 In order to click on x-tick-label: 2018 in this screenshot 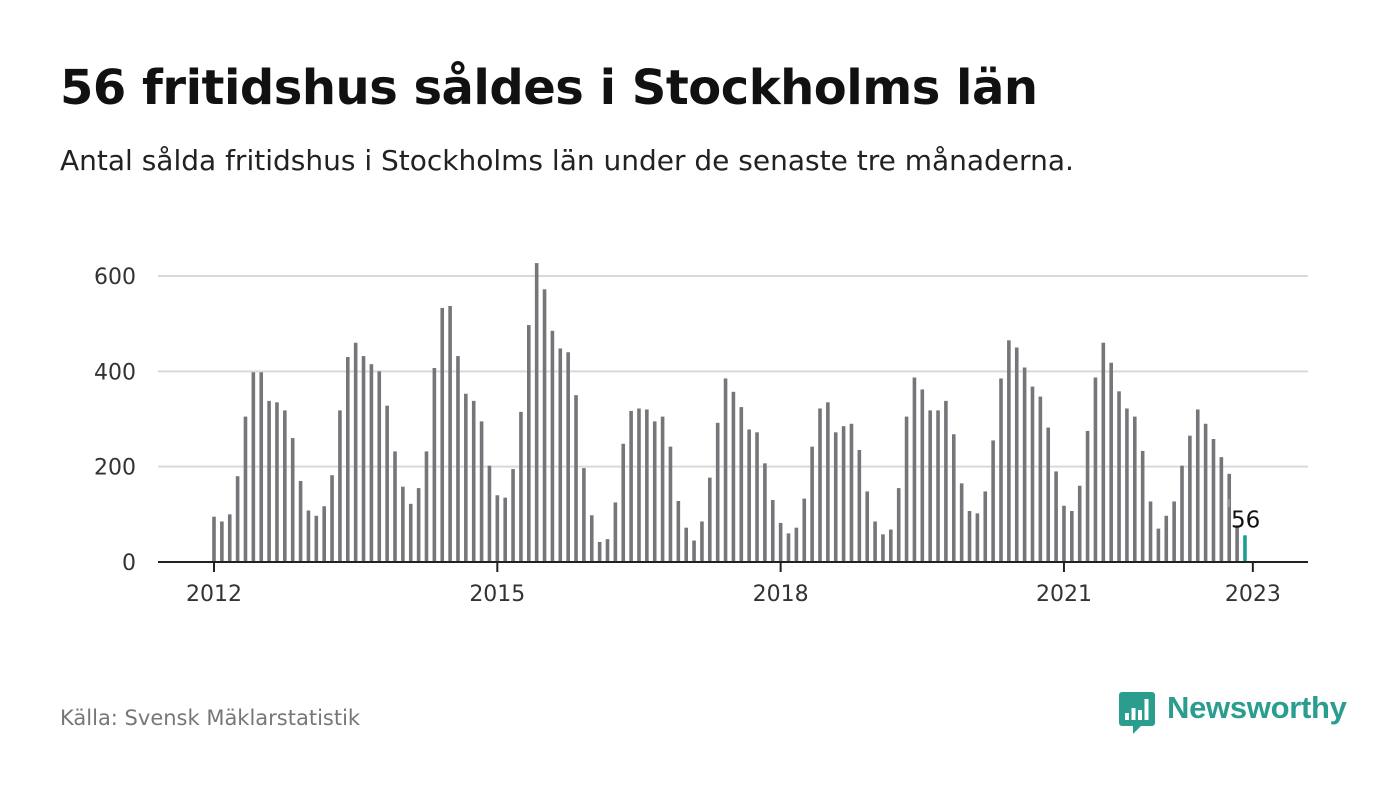, I will do `click(781, 594)`.